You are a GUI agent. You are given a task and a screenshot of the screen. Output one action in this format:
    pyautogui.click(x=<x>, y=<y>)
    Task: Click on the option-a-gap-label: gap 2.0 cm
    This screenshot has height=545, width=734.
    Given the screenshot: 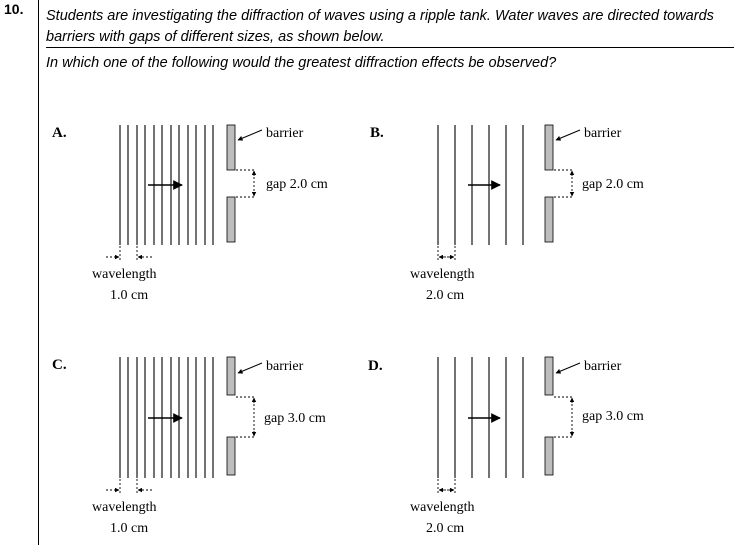 What is the action you would take?
    pyautogui.click(x=297, y=184)
    